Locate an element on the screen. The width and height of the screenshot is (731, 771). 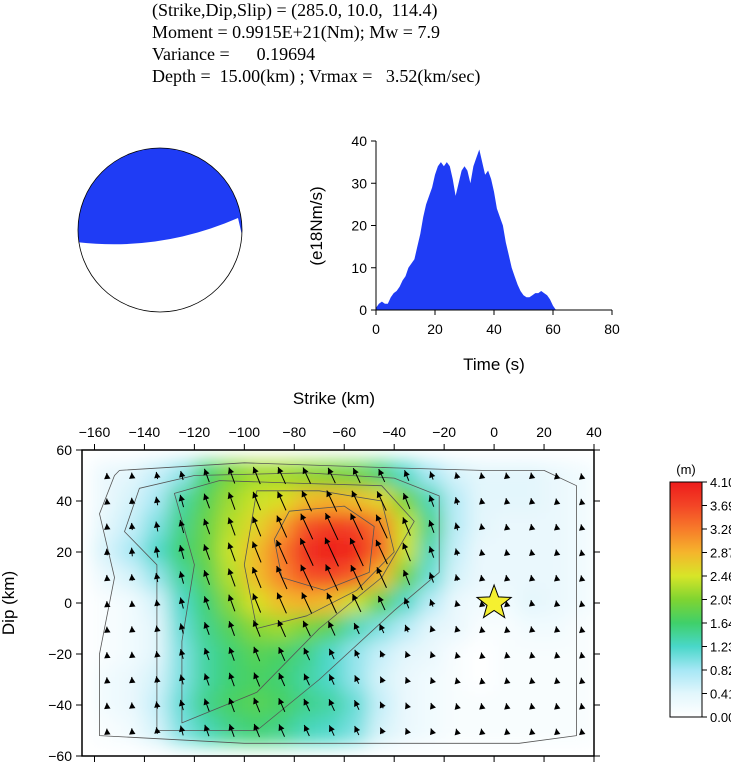
map-x-tick-label: 20 is located at coordinates (544, 432).